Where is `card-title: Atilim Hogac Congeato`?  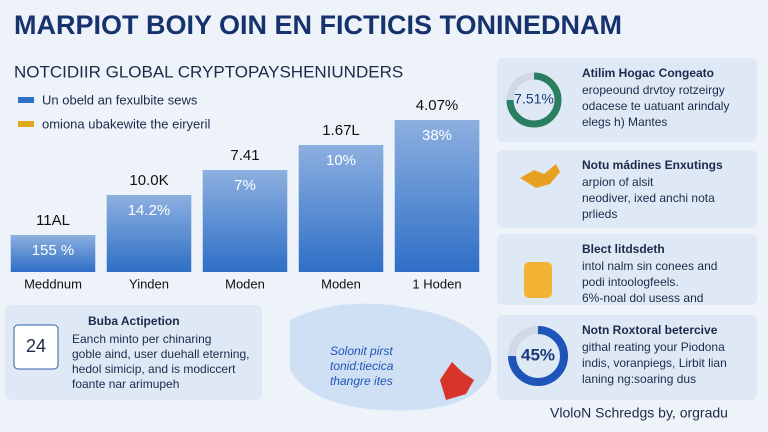 card-title: Atilim Hogac Congeato is located at coordinates (648, 73).